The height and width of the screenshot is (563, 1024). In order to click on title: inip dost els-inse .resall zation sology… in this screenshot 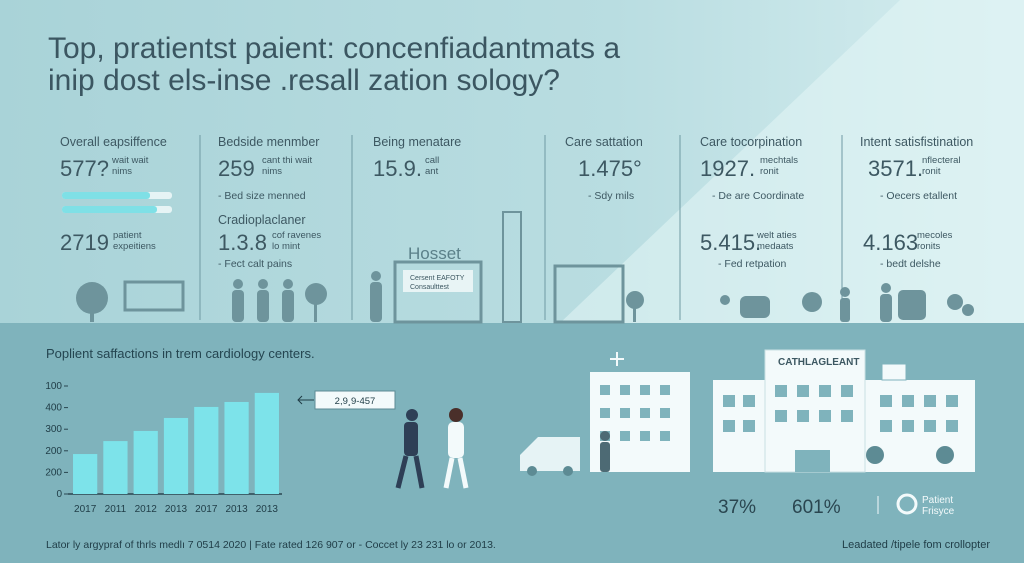, I will do `click(304, 80)`.